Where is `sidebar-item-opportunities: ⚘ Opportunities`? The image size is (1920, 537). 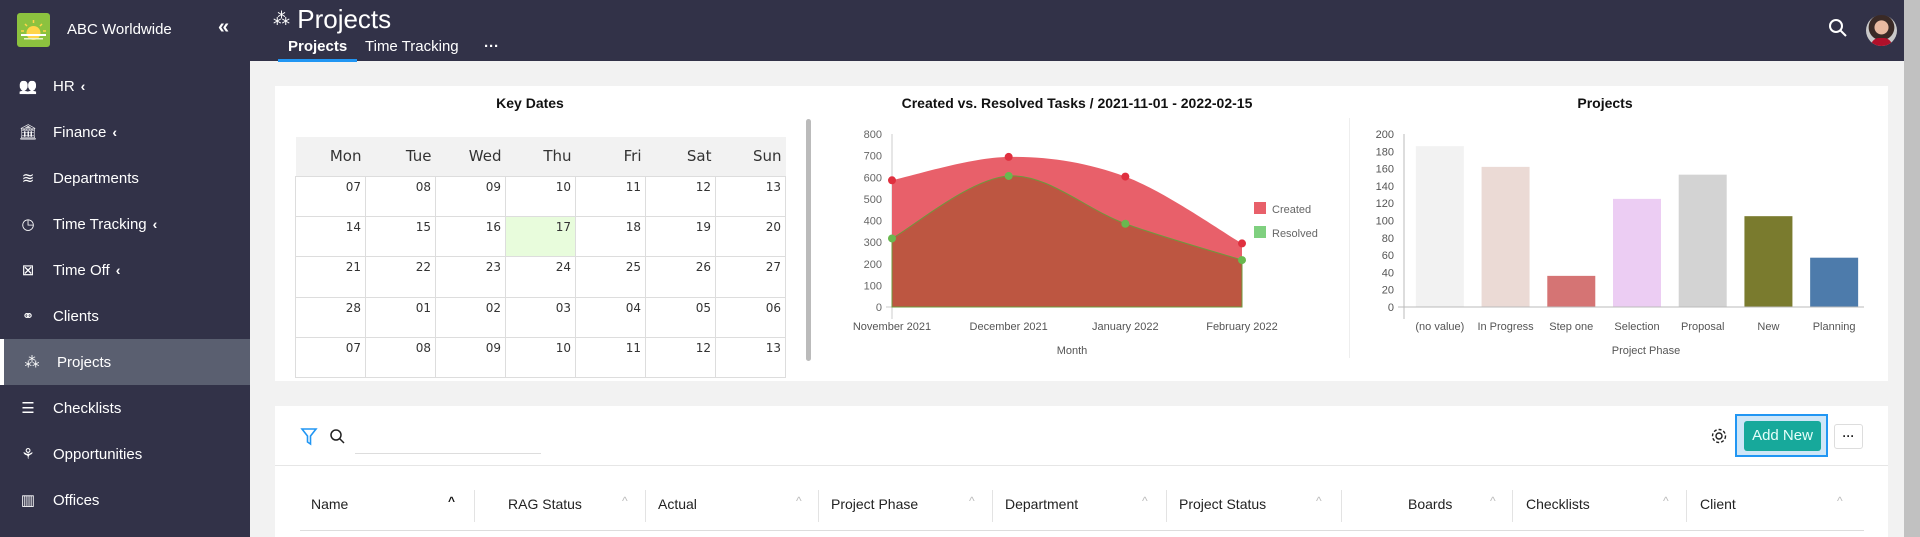 sidebar-item-opportunities: ⚘ Opportunities is located at coordinates (125, 454).